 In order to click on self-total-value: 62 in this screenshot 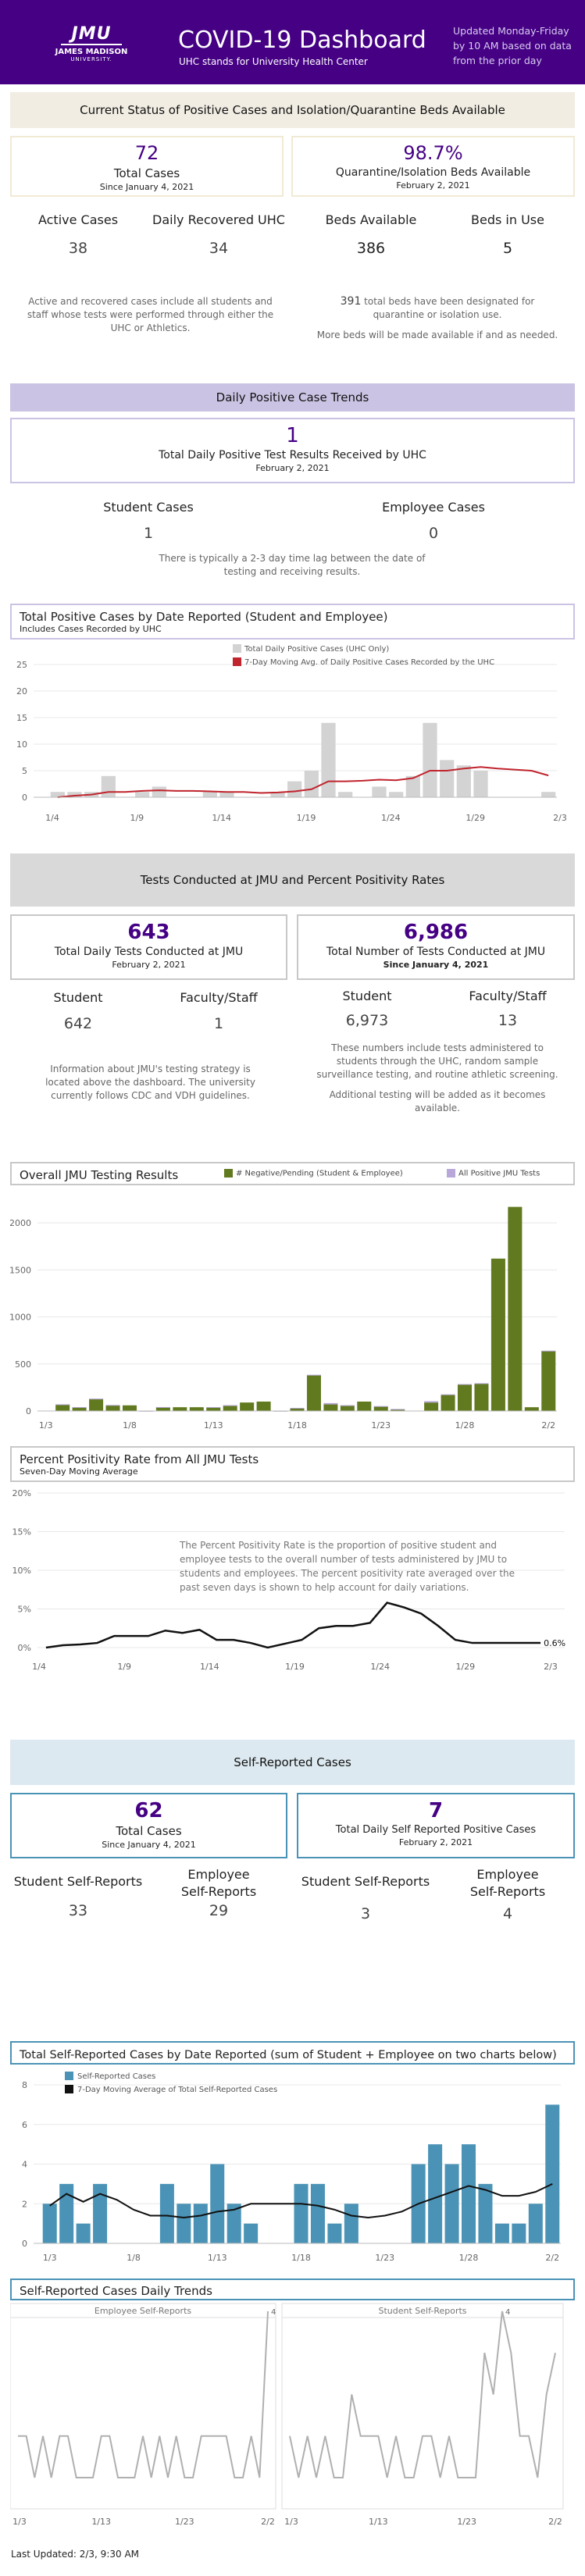, I will do `click(148, 1810)`.